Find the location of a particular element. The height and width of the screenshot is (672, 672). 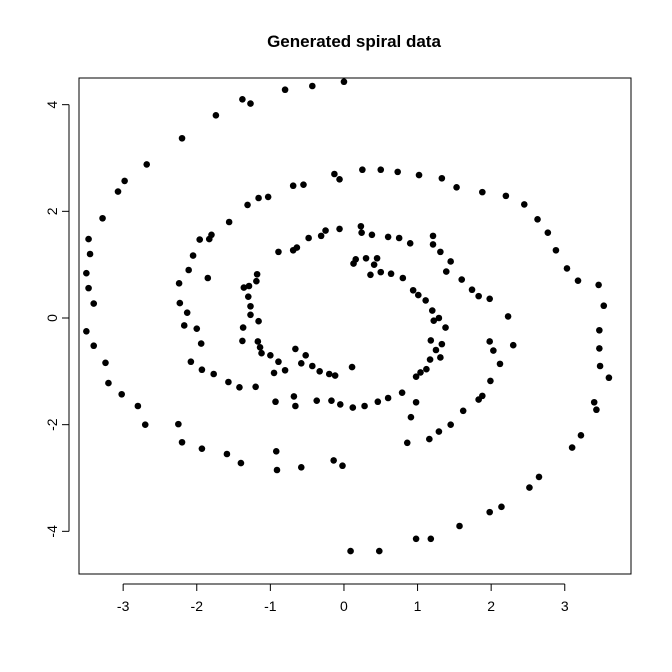

x-axis: -3 -2 -1 0 1 2 3 is located at coordinates (343, 598).